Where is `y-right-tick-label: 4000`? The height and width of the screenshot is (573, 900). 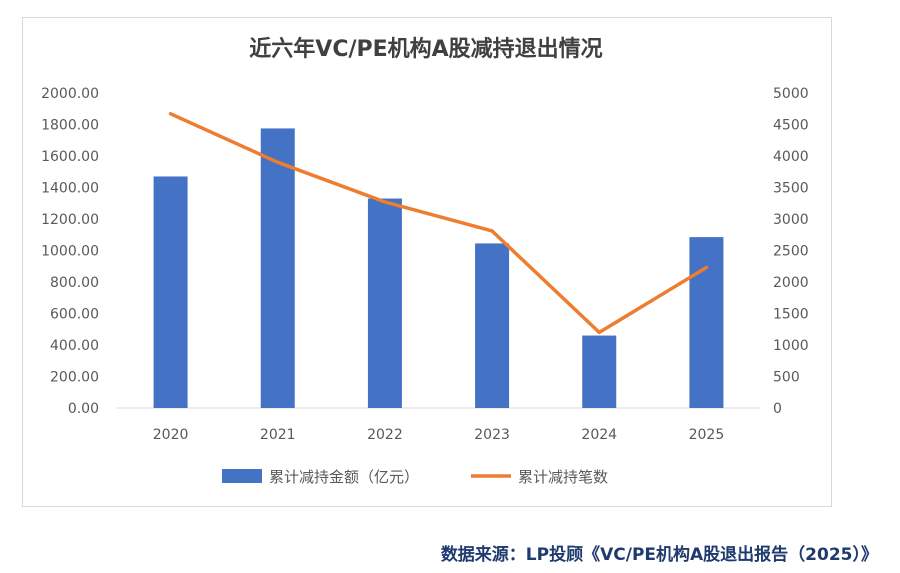
y-right-tick-label: 4000 is located at coordinates (791, 157).